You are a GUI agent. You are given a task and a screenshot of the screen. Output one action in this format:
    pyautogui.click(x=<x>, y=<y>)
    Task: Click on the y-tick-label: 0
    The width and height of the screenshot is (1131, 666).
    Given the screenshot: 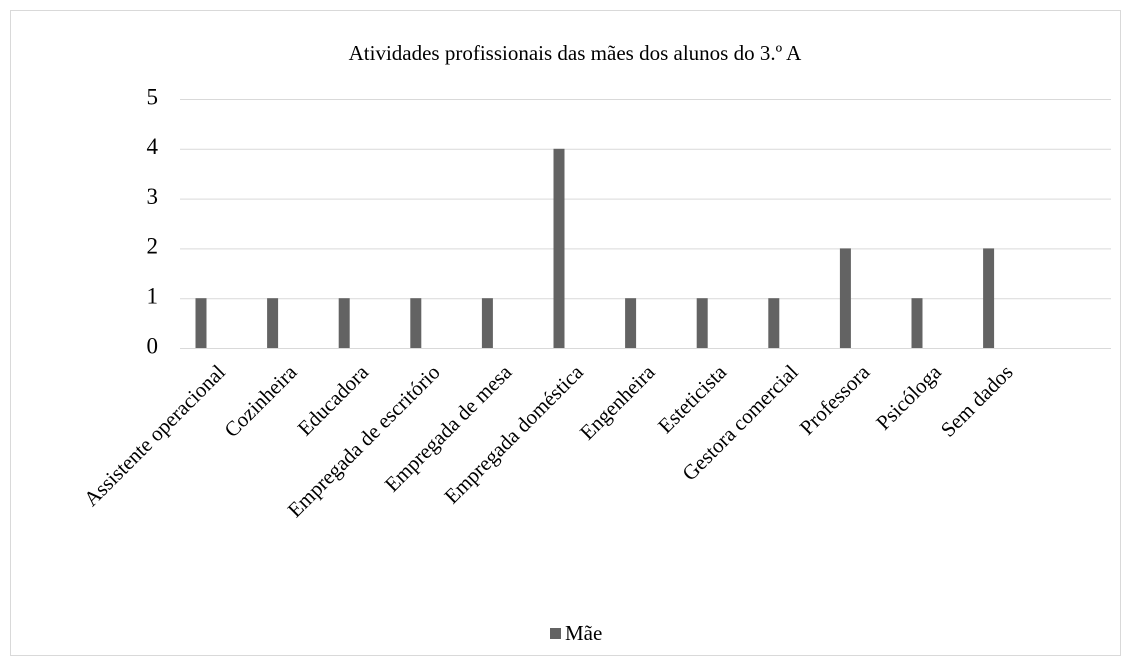 What is the action you would take?
    pyautogui.click(x=153, y=345)
    